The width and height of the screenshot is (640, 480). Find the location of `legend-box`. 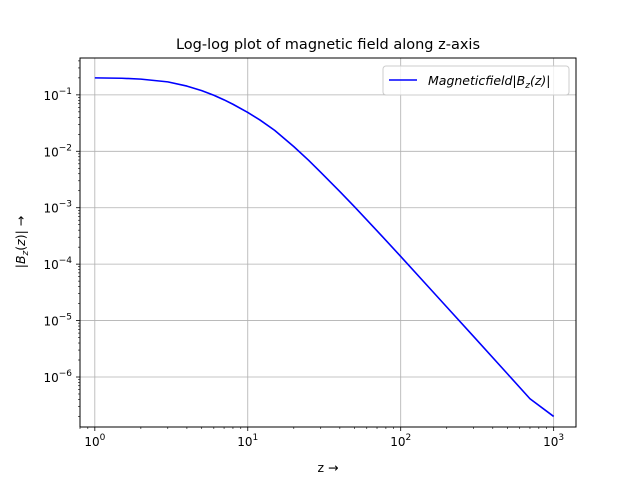

legend-box is located at coordinates (476, 80).